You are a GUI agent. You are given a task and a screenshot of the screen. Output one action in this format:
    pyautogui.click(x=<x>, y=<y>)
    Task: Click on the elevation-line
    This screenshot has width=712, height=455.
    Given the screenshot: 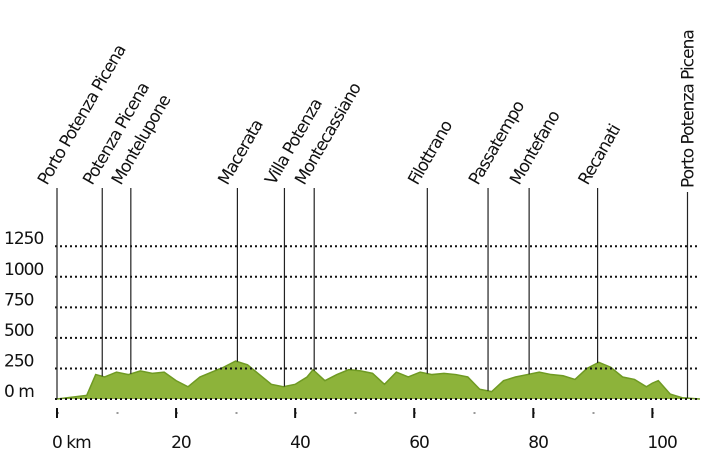 What is the action you would take?
    pyautogui.click(x=378, y=380)
    